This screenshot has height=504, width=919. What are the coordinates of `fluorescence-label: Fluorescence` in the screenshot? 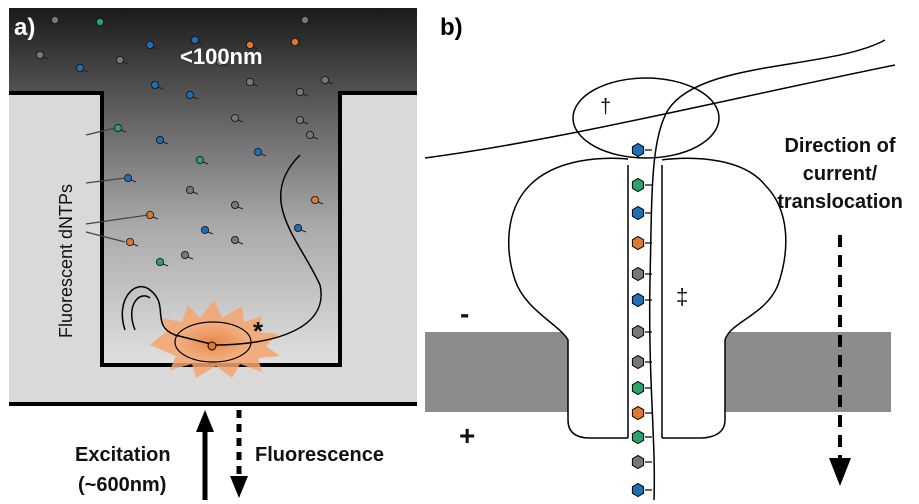 It's located at (319, 455).